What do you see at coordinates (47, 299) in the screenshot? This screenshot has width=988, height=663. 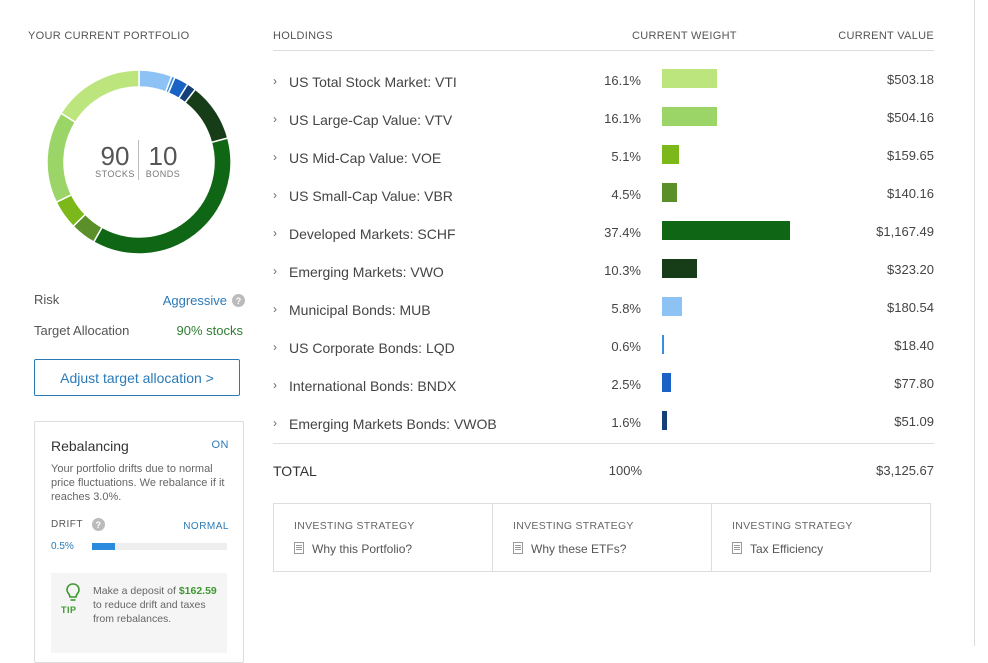 I see `risk-label: Risk` at bounding box center [47, 299].